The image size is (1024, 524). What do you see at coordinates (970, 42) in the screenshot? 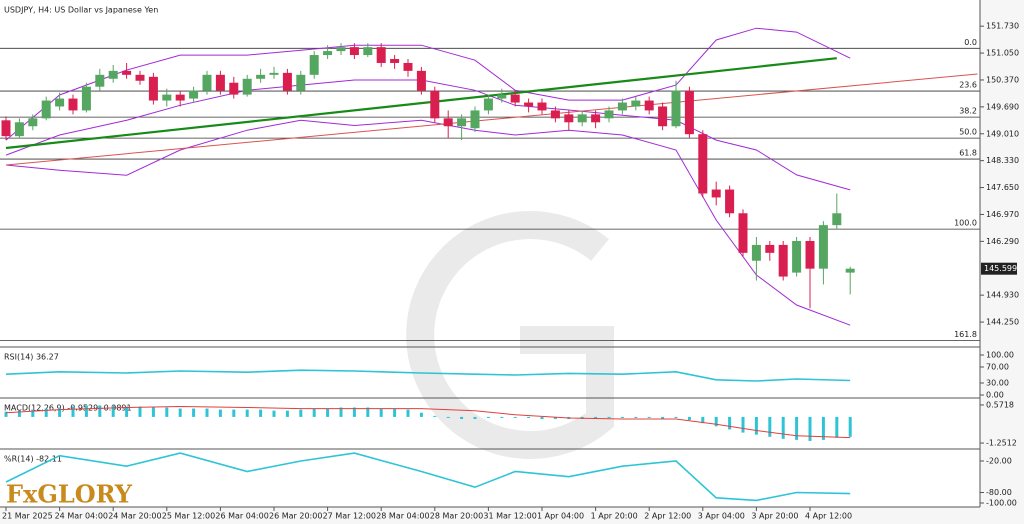
I see `fib-label: 0.0` at bounding box center [970, 42].